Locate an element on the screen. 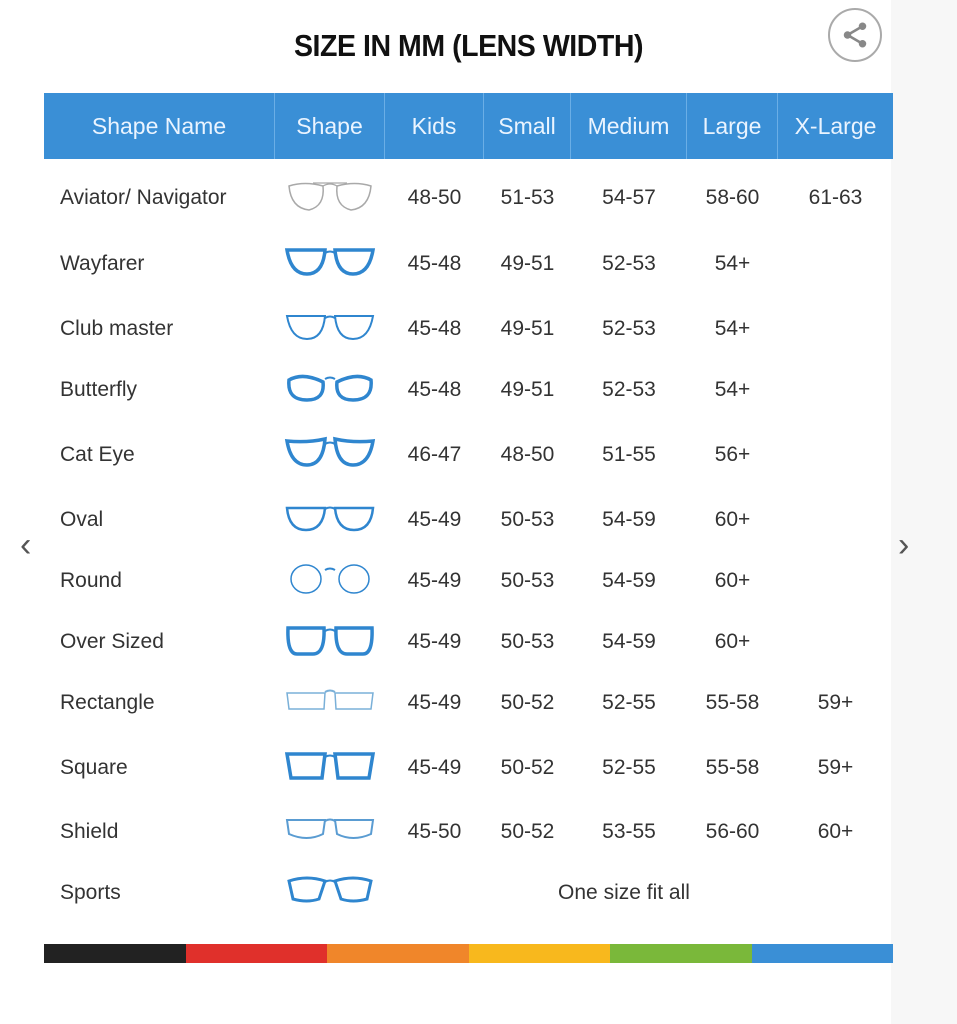 This screenshot has width=957, height=1024. size-medium: 53-55 is located at coordinates (629, 831).